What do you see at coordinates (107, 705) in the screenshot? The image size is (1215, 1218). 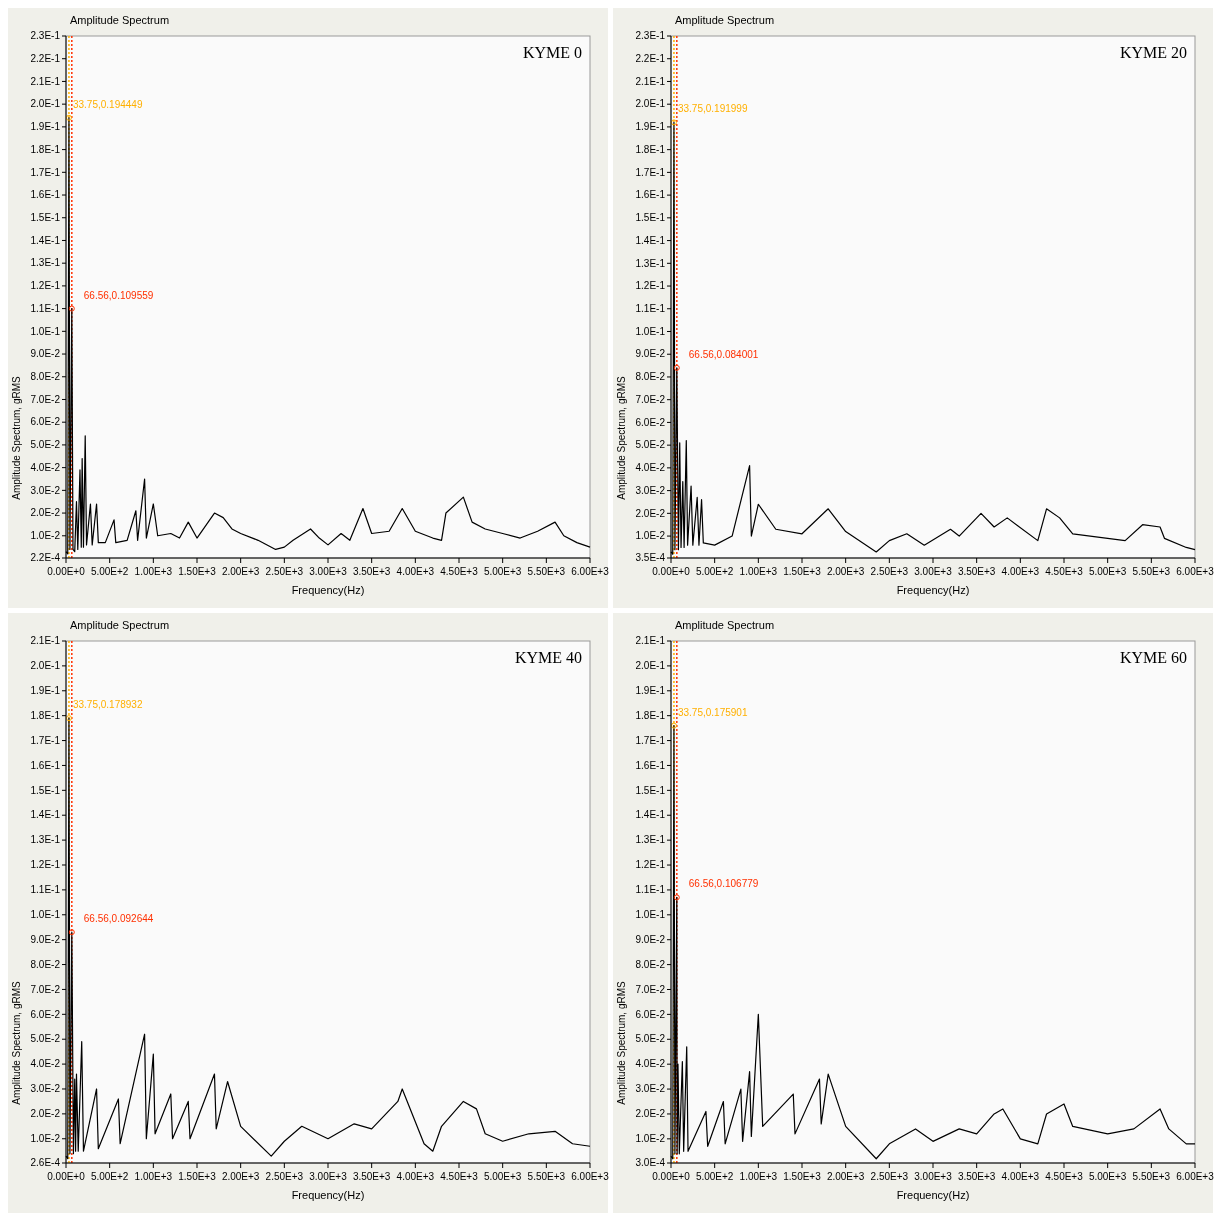 I see `annotation: 33.75,0.178932` at bounding box center [107, 705].